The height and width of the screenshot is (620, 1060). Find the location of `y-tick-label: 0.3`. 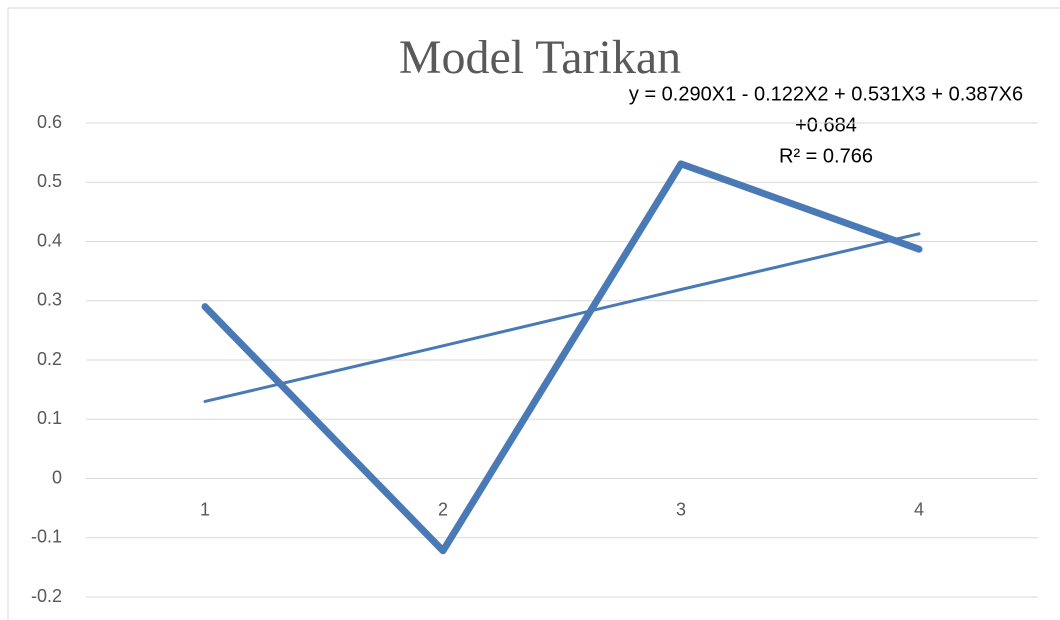

y-tick-label: 0.3 is located at coordinates (49, 300).